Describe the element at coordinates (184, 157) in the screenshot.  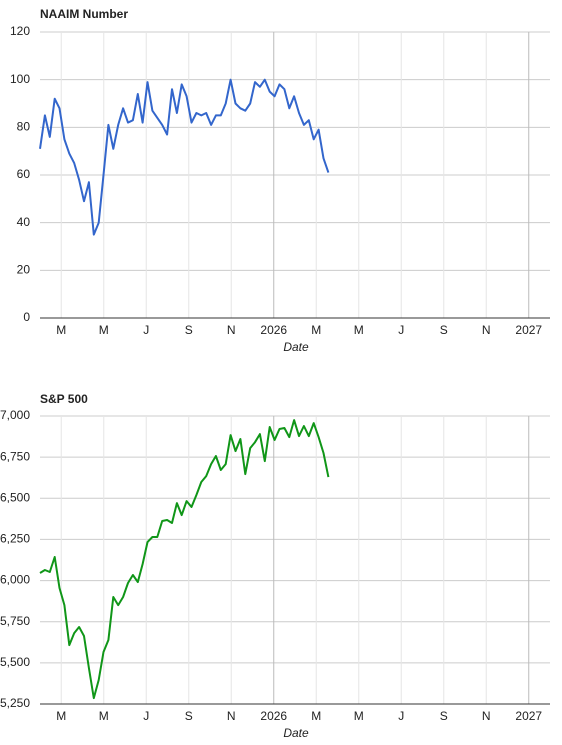
I see `data-line` at that location.